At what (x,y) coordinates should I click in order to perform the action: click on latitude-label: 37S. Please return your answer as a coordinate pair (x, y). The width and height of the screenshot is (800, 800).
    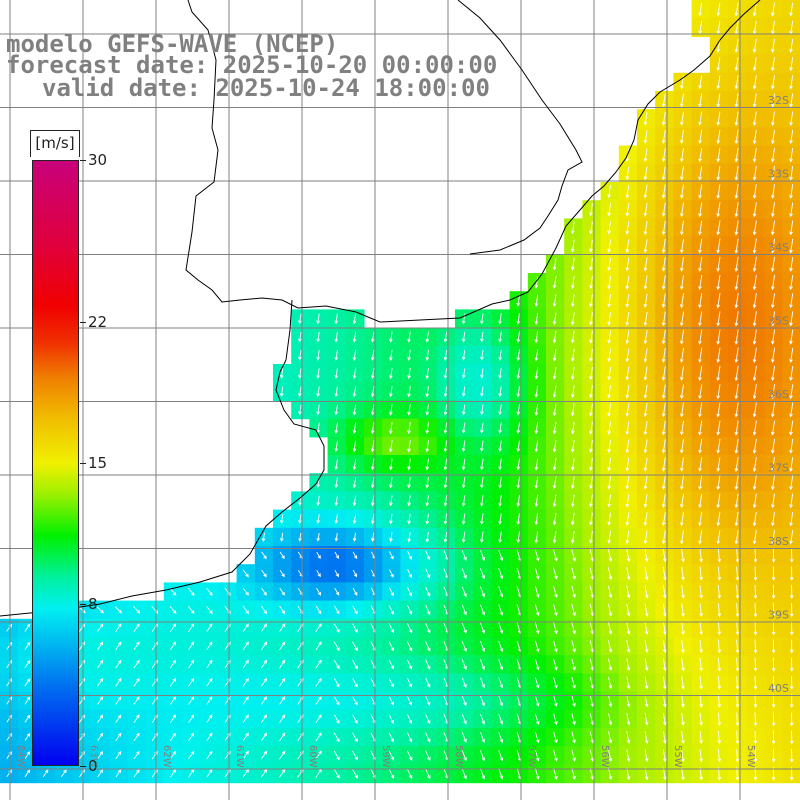
    Looking at the image, I should click on (778, 468).